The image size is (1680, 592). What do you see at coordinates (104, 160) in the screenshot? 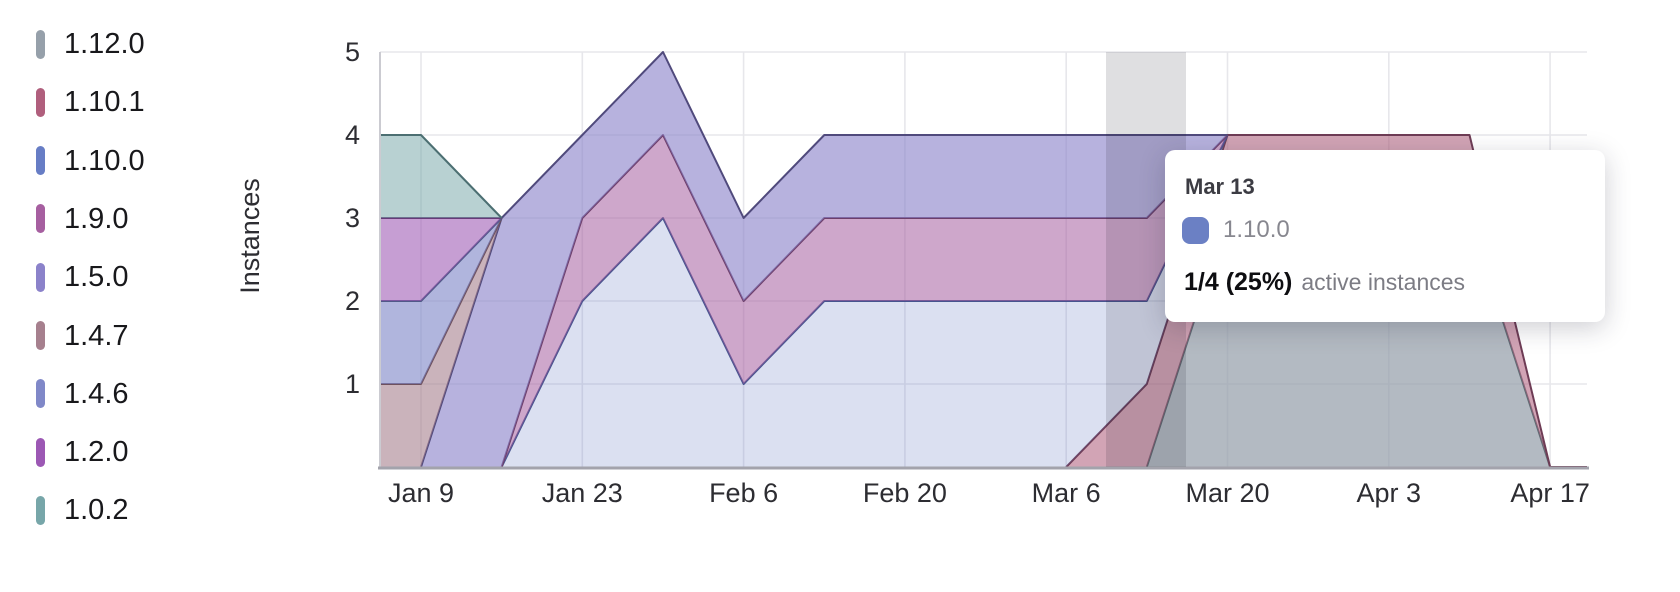
I see `legend-item-label: 1.10.0` at bounding box center [104, 160].